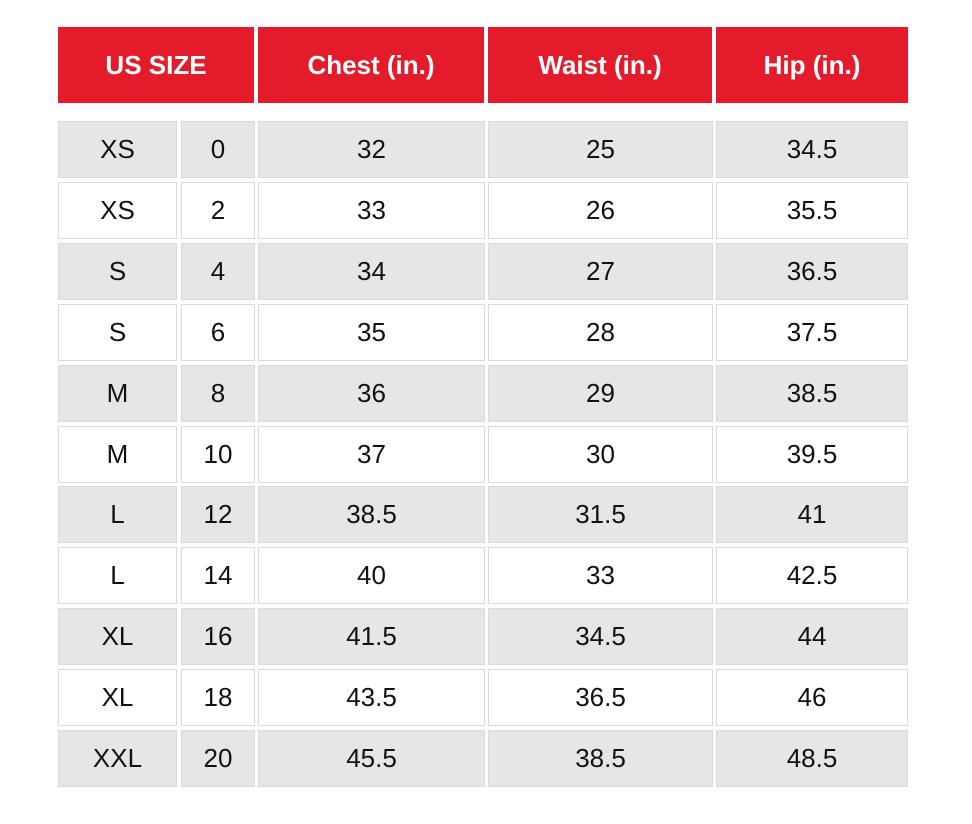  I want to click on table-cell: 32, so click(371, 149).